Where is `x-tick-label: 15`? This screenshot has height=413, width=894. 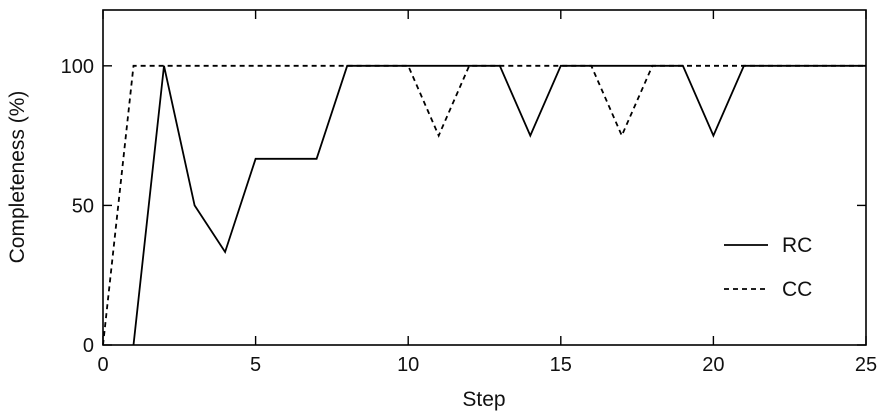 x-tick-label: 15 is located at coordinates (561, 365).